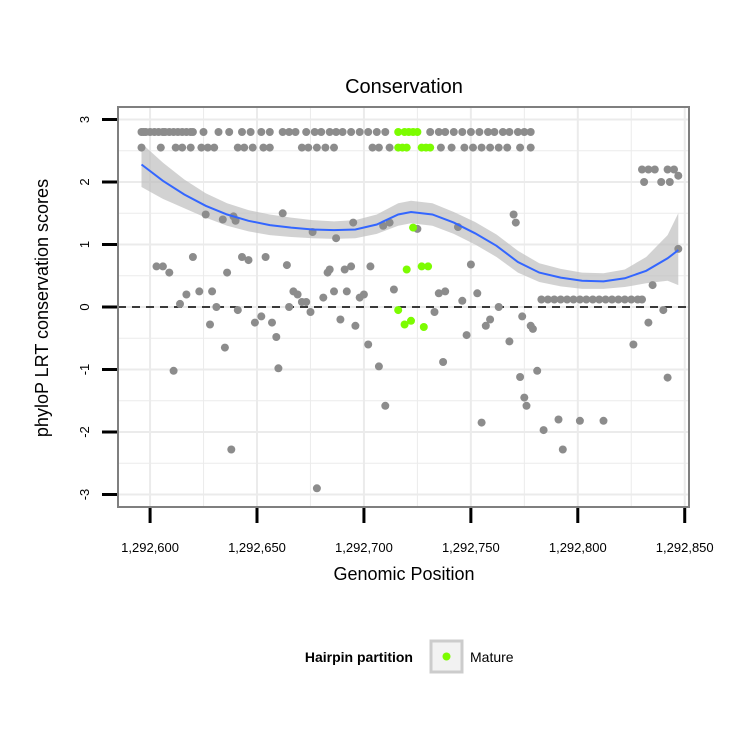 This screenshot has height=750, width=750. Describe the element at coordinates (84, 495) in the screenshot. I see `y-tick-label: -3` at that location.